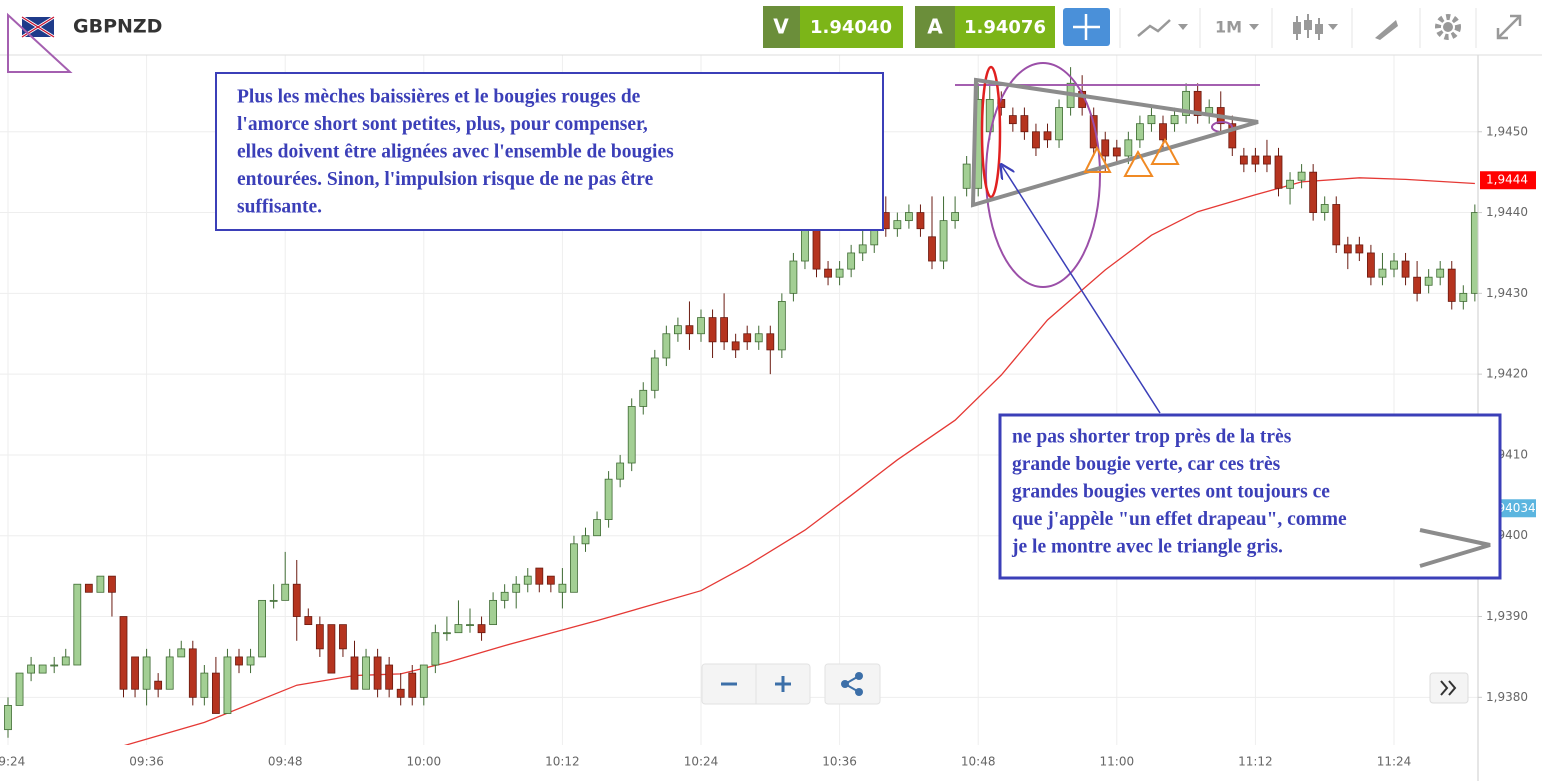 The width and height of the screenshot is (1542, 781). I want to click on x-tick-label: 10:00, so click(424, 762).